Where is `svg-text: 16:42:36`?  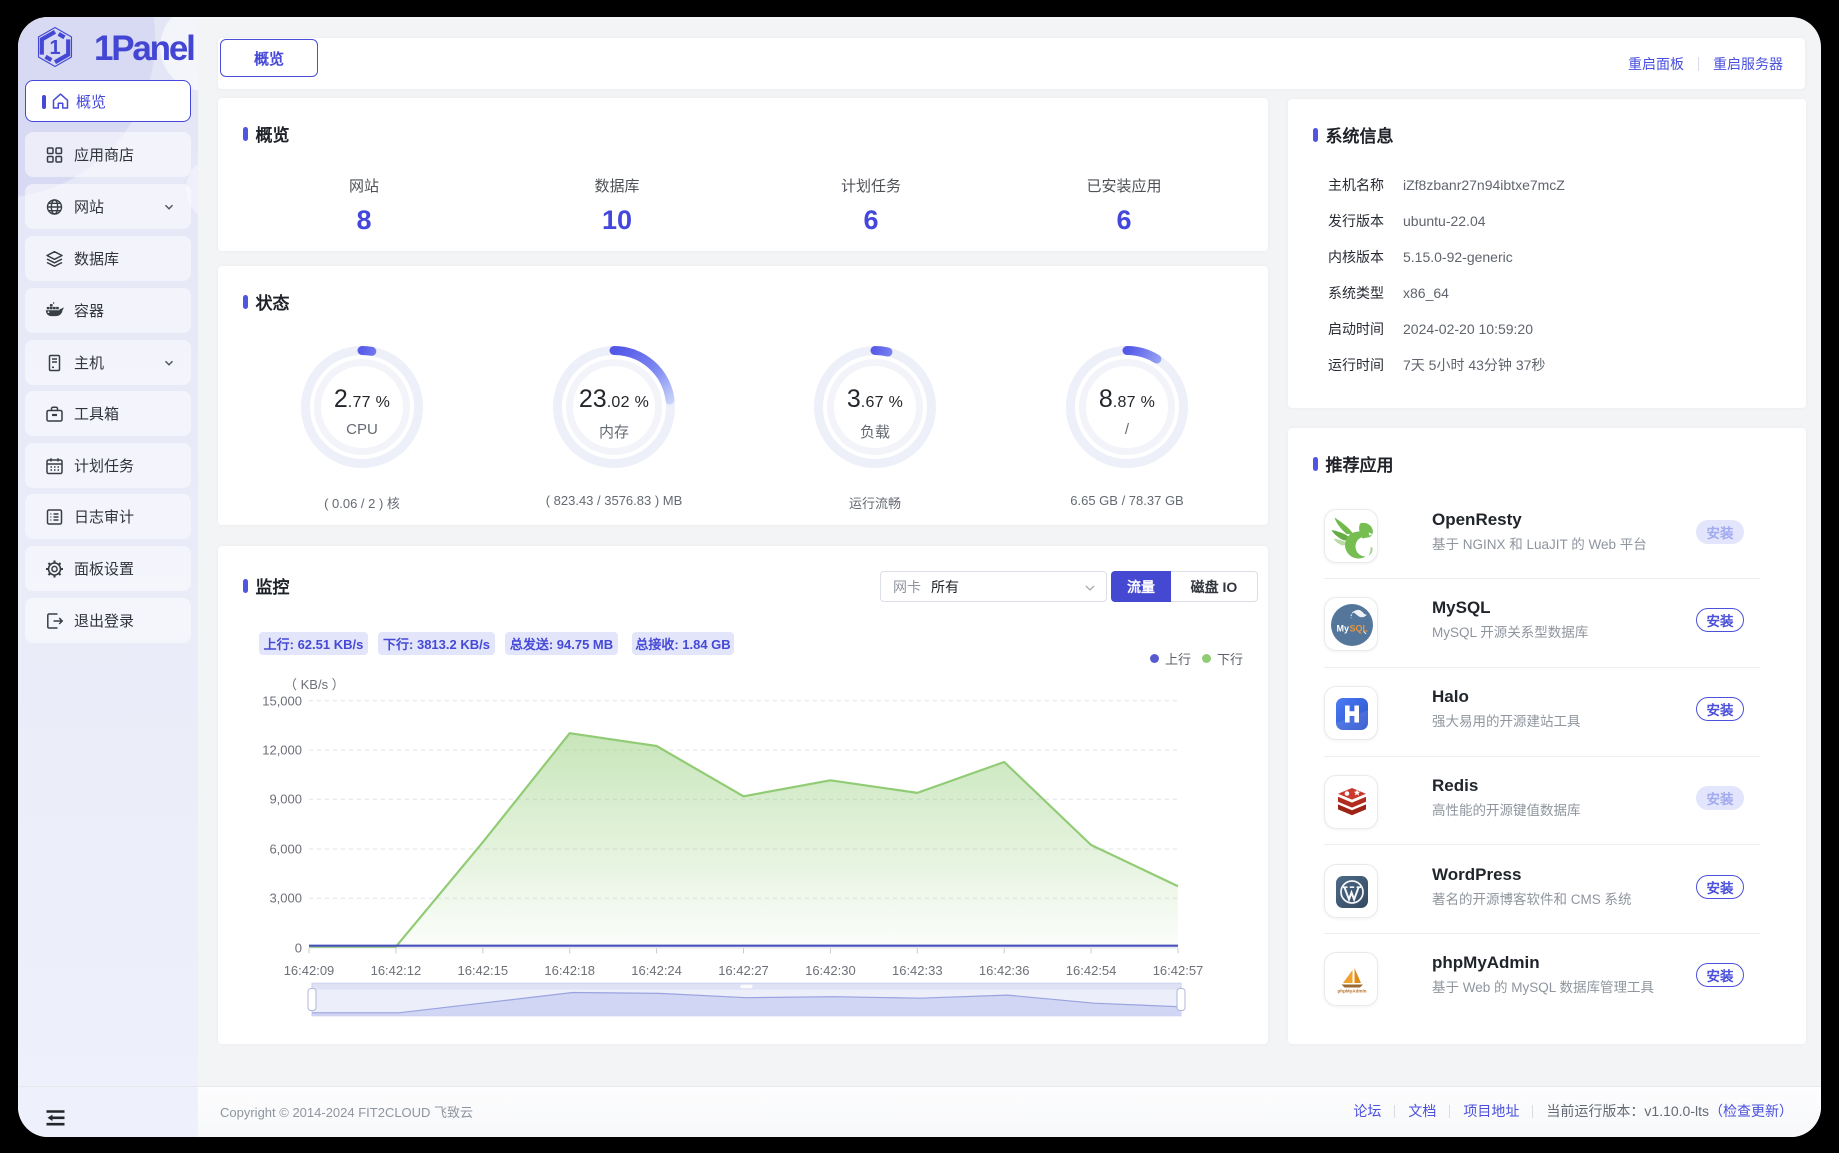
svg-text: 16:42:36 is located at coordinates (1004, 970).